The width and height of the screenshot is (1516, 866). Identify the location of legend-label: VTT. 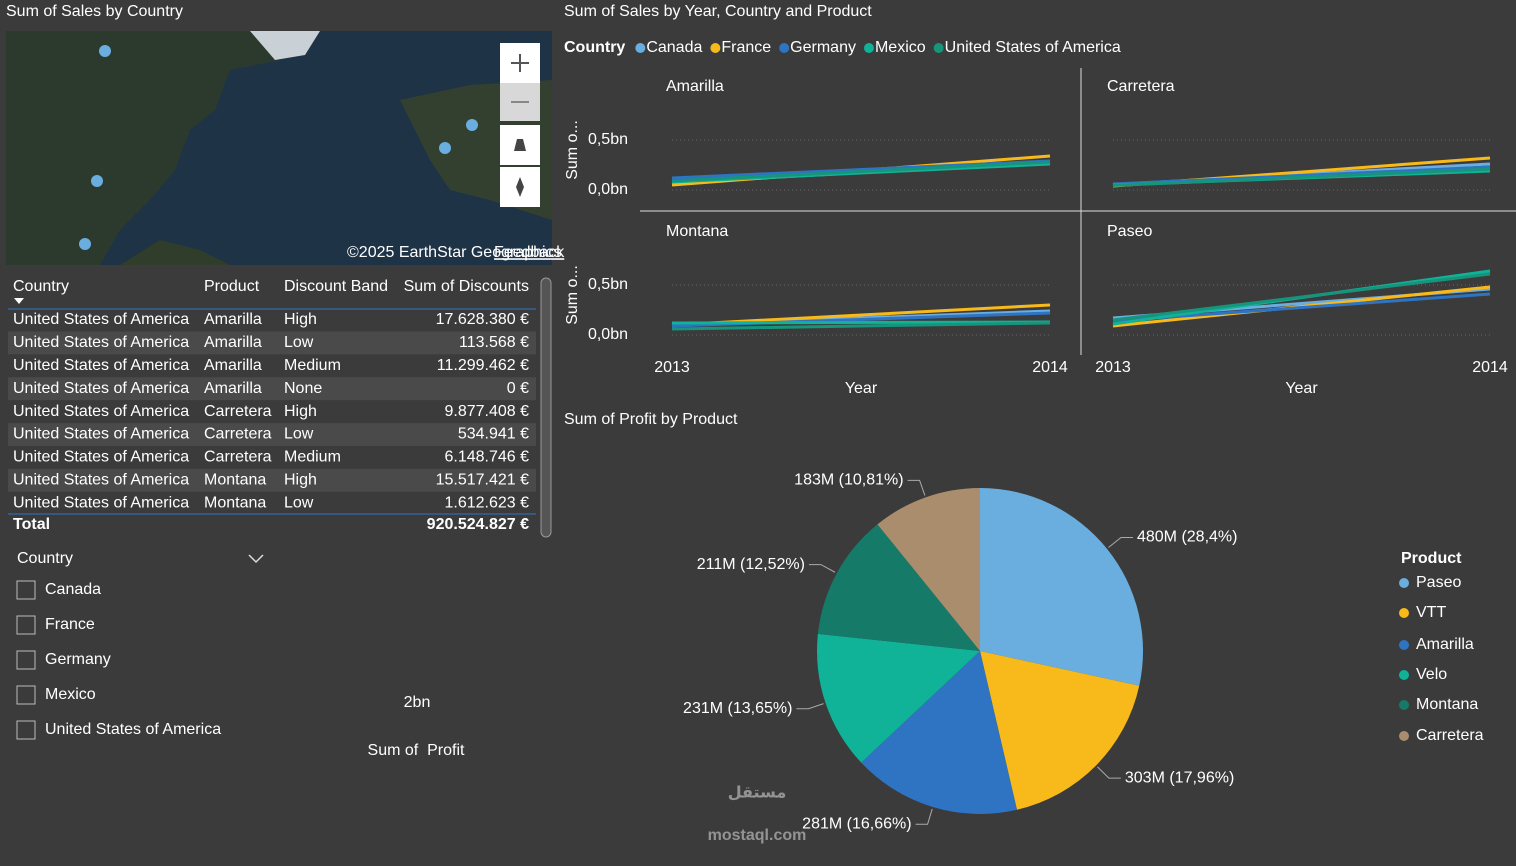
(1431, 612).